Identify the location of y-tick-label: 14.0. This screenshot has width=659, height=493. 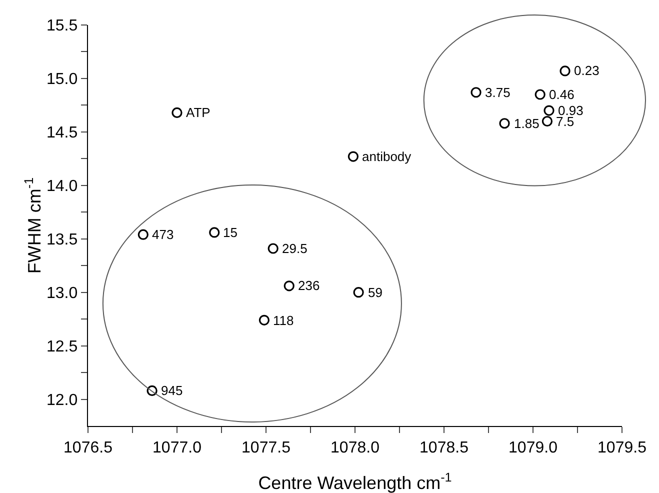
(62, 186).